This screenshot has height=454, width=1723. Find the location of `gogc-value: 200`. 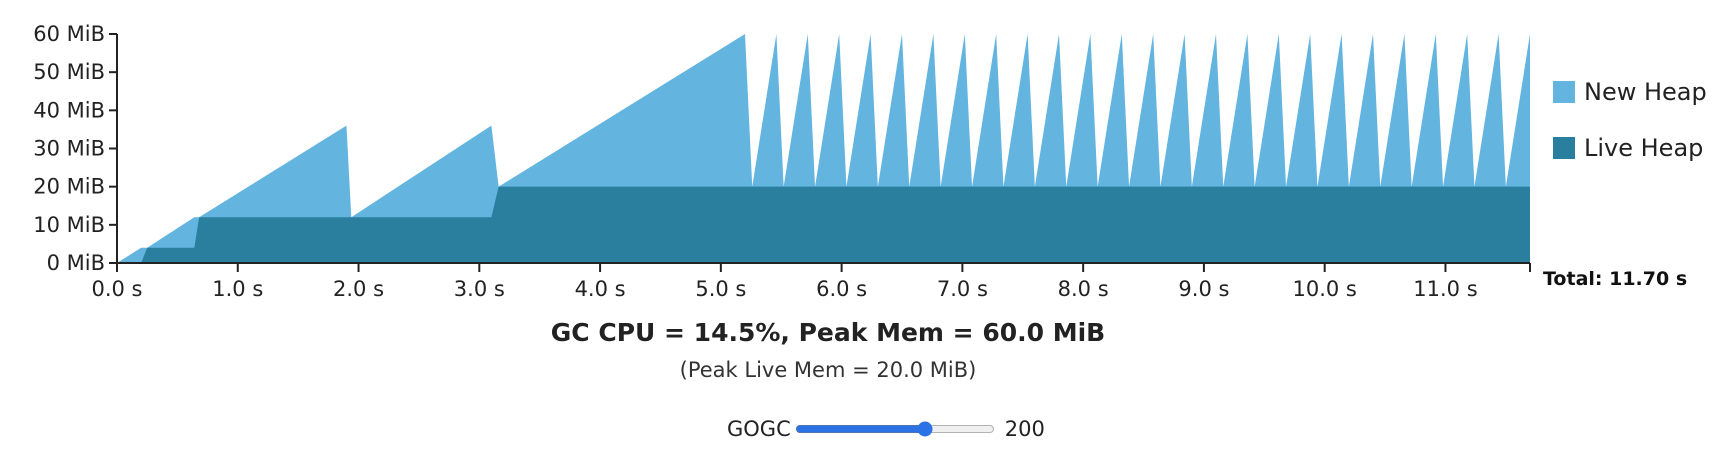

gogc-value: 200 is located at coordinates (1024, 429).